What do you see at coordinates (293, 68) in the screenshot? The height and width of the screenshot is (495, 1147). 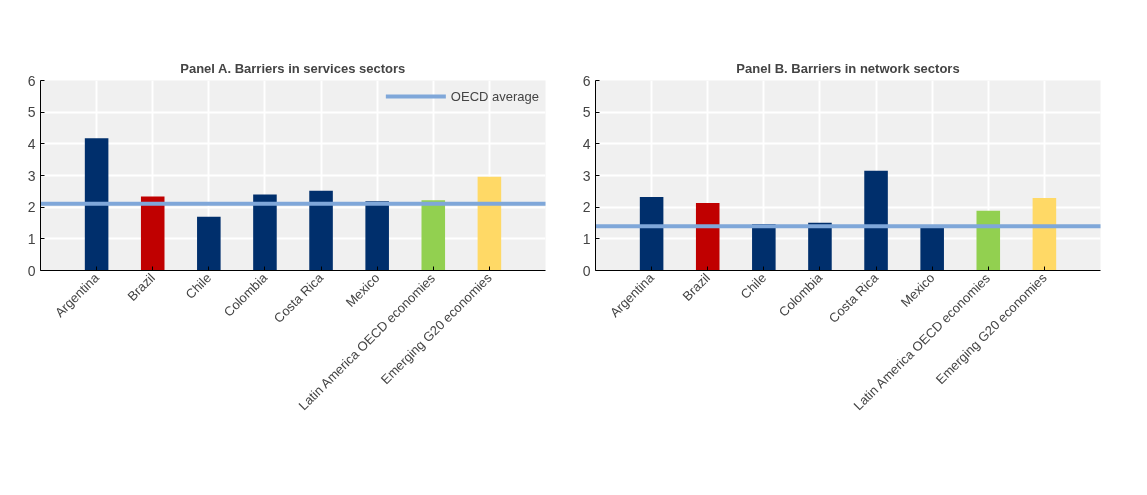 I see `chart-title: Panel A. Barriers in services sectors` at bounding box center [293, 68].